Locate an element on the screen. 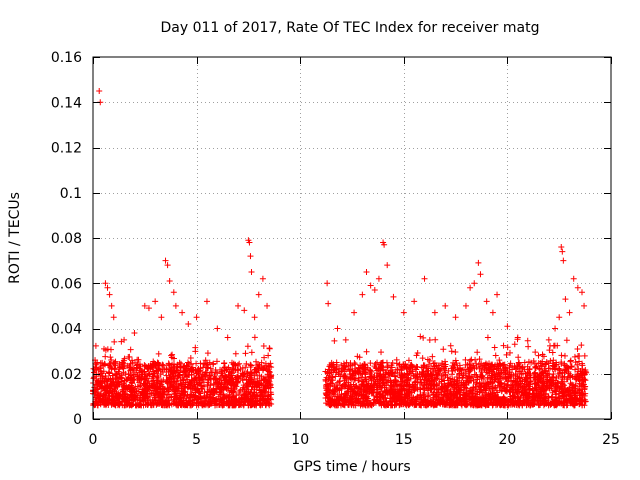 The width and height of the screenshot is (640, 480). y-tick-label: 0.02 is located at coordinates (66, 375).